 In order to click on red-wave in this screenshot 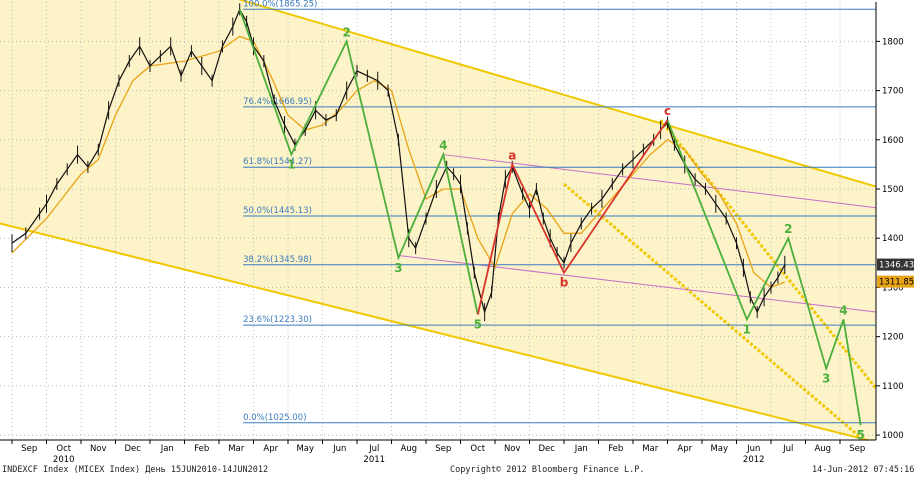, I will do `click(572, 217)`.